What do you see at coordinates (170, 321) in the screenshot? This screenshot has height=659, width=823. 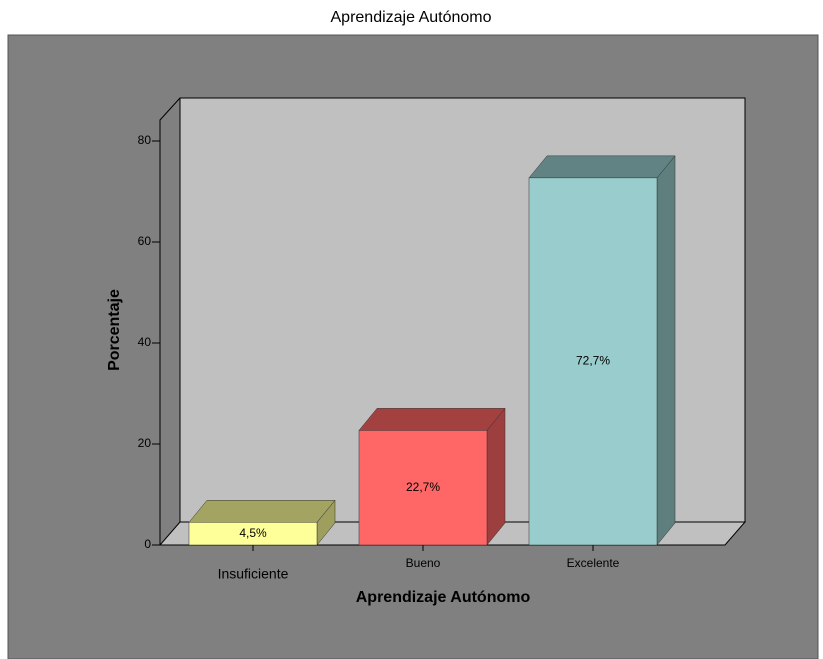 I see `left-edge` at bounding box center [170, 321].